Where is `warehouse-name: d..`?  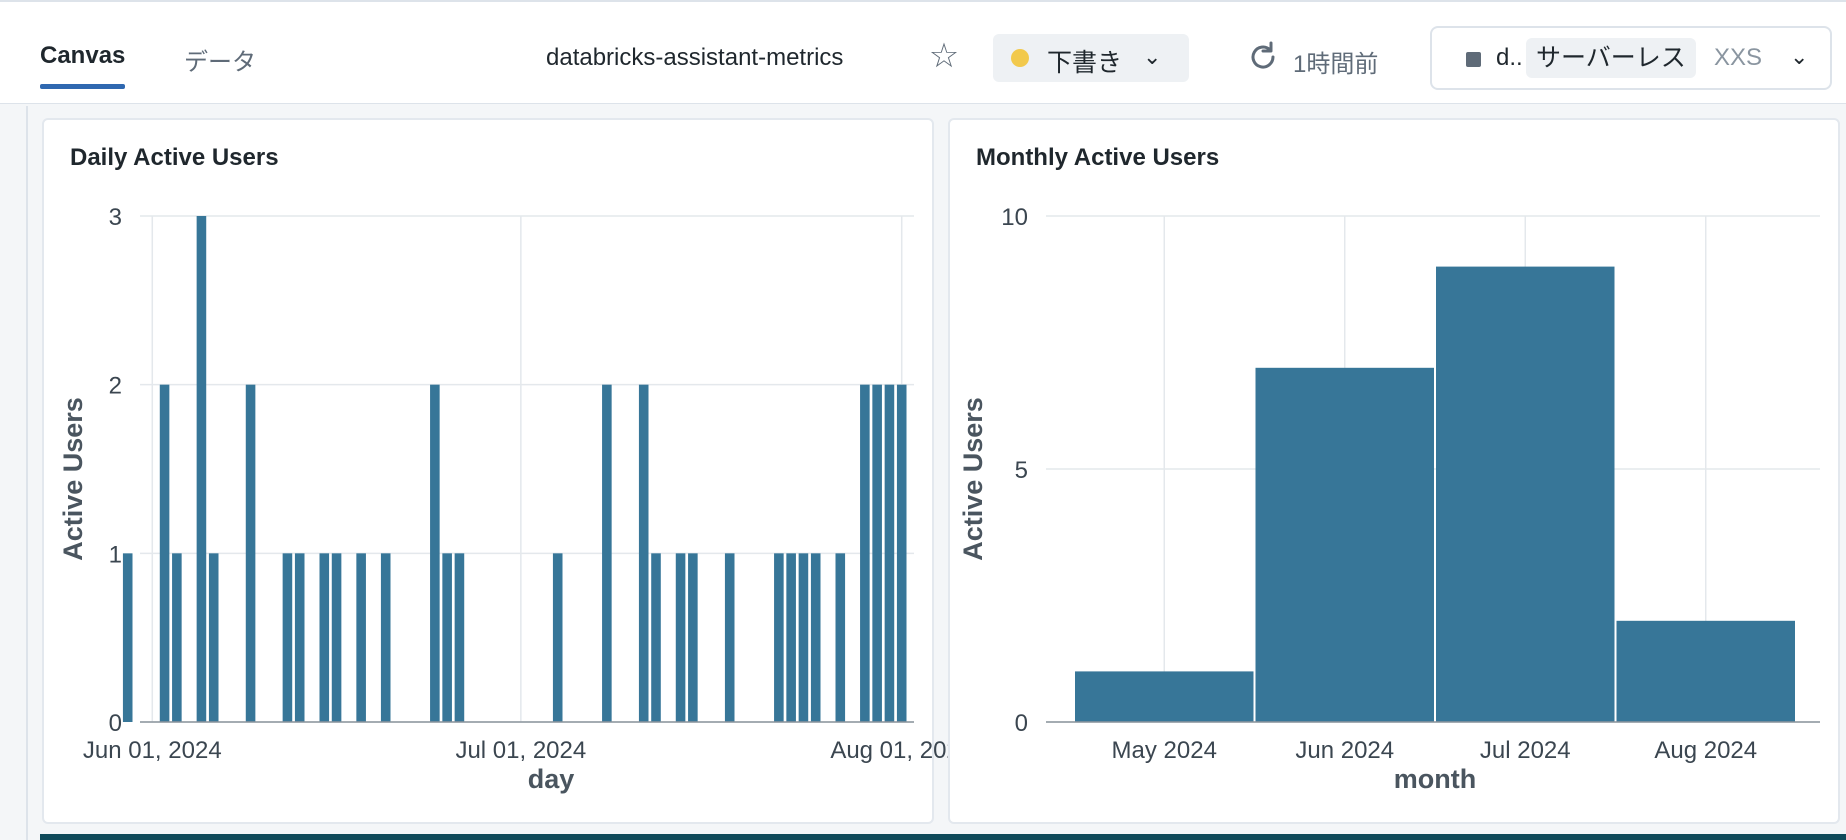
warehouse-name: d.. is located at coordinates (1509, 57).